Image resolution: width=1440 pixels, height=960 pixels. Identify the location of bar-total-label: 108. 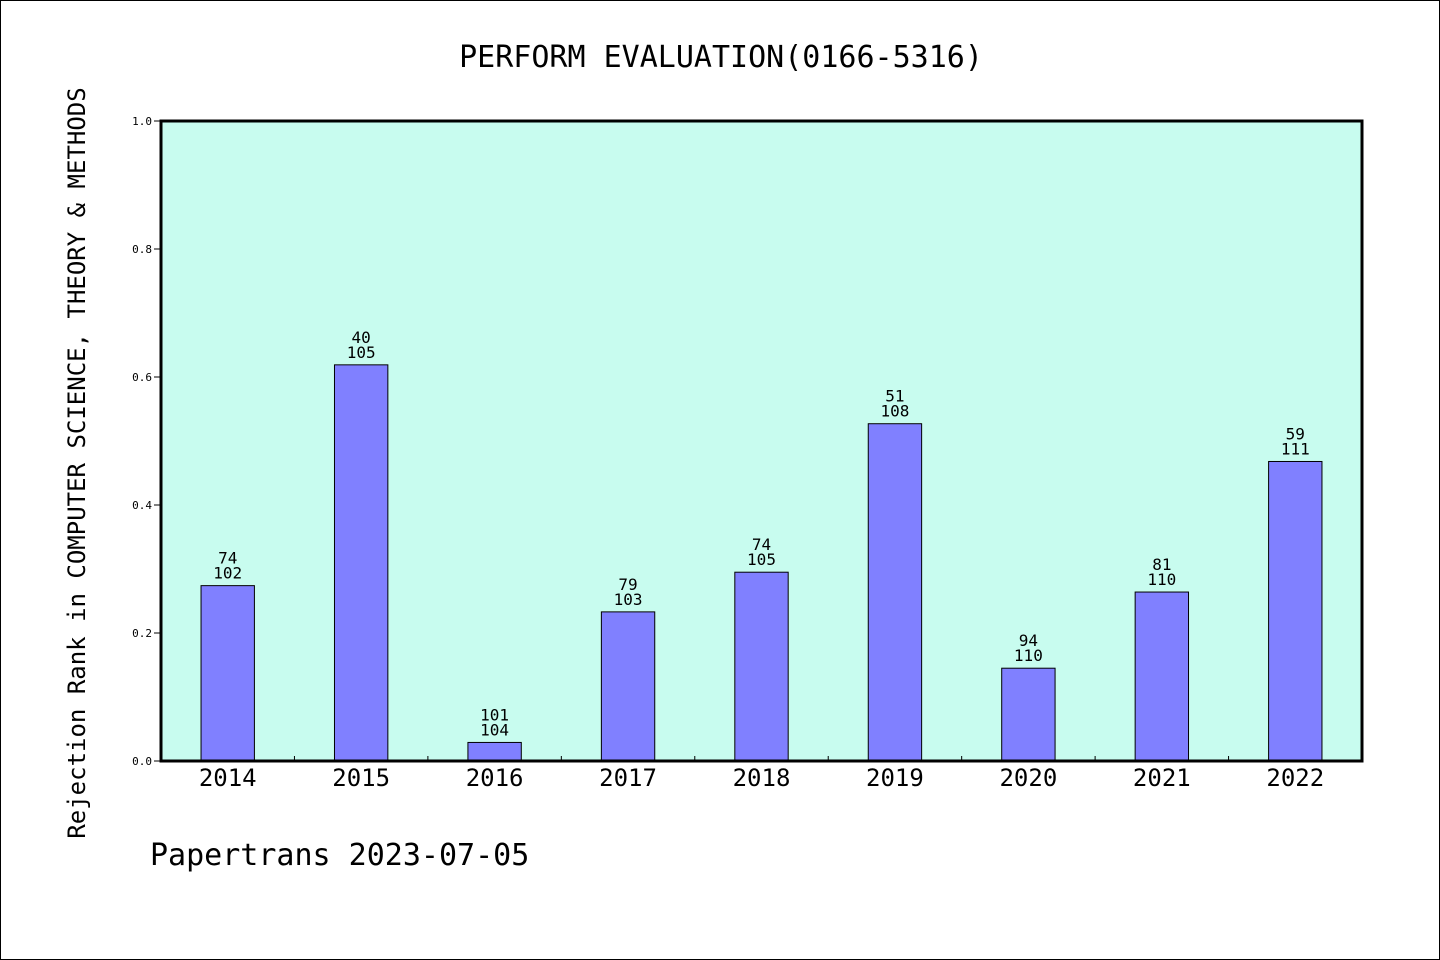
(894, 411).